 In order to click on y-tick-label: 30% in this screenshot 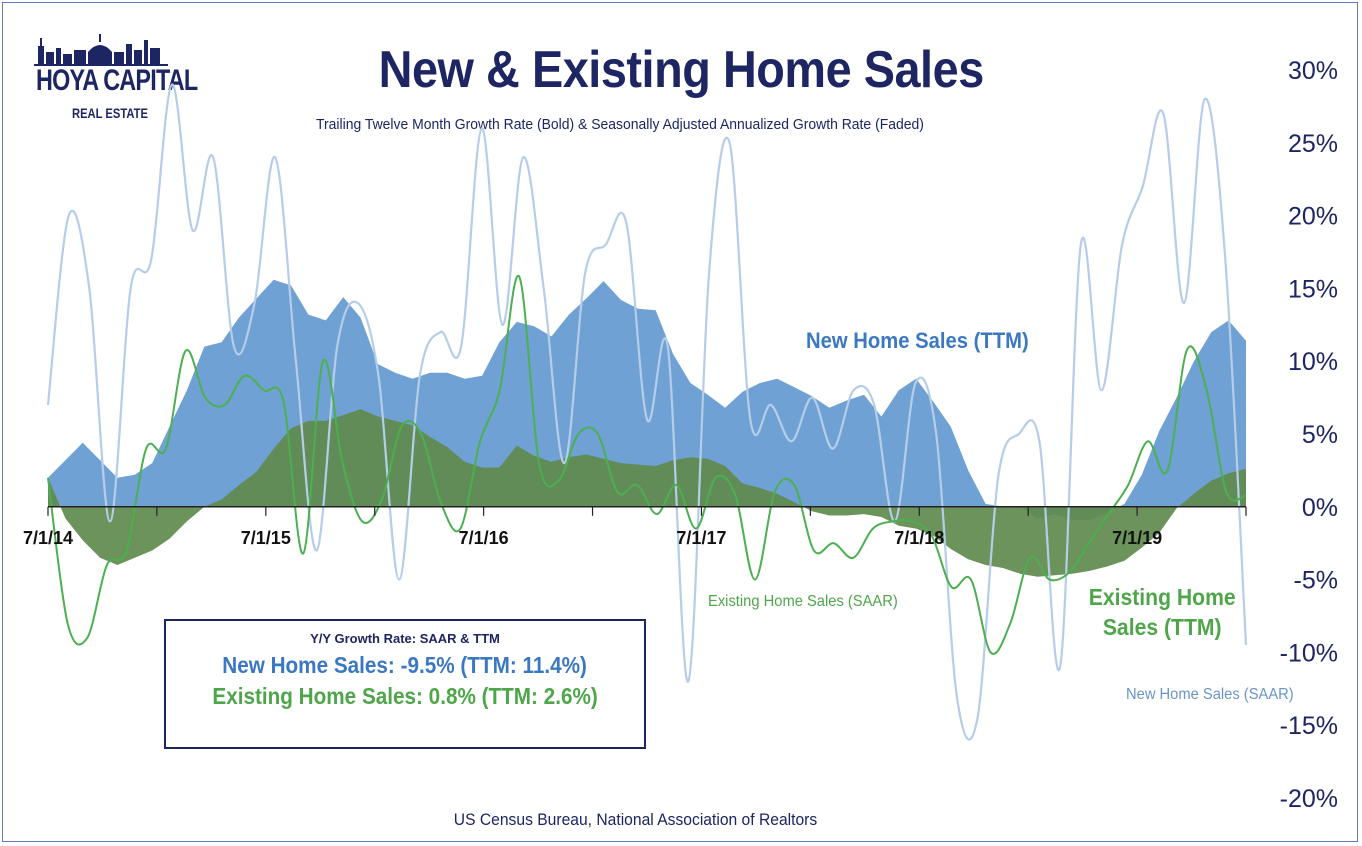, I will do `click(1313, 71)`.